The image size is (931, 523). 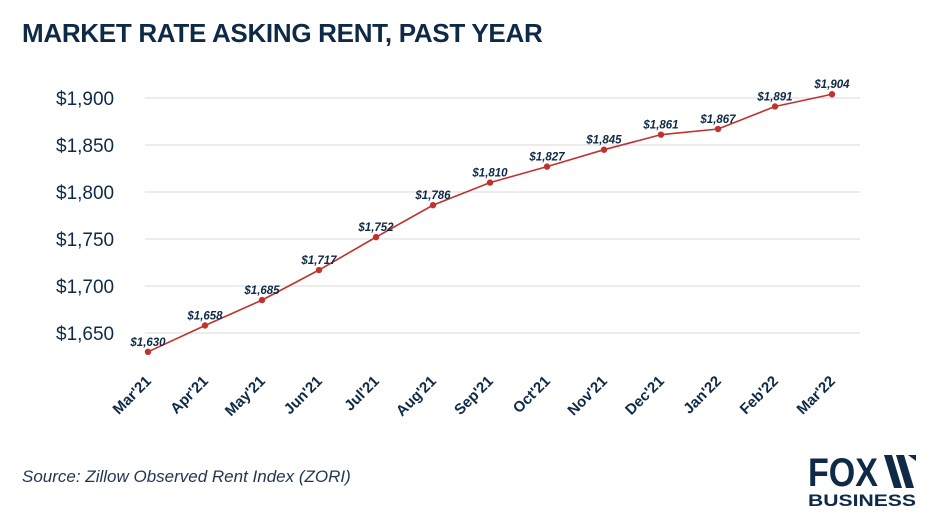 What do you see at coordinates (702, 395) in the screenshot?
I see `x-tick-label: Jan'22` at bounding box center [702, 395].